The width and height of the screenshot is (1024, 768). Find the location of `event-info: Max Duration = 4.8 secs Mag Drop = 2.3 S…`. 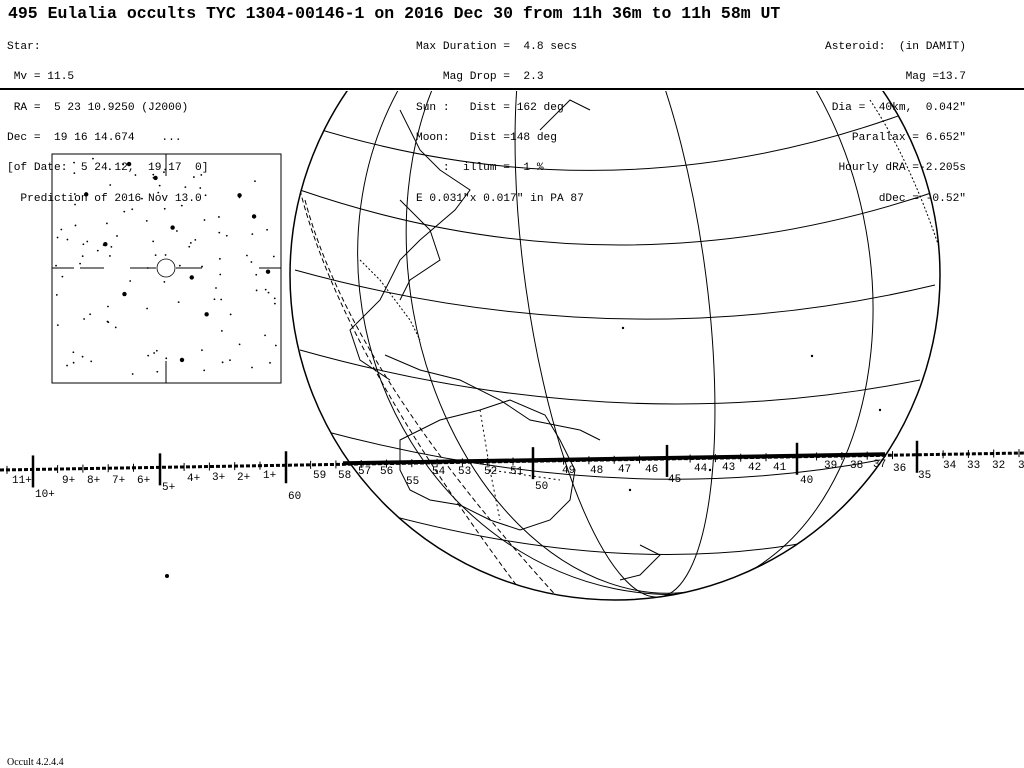

event-info: Max Duration = 4.8 secs Mag Drop = 2.3 S… is located at coordinates (500, 118).